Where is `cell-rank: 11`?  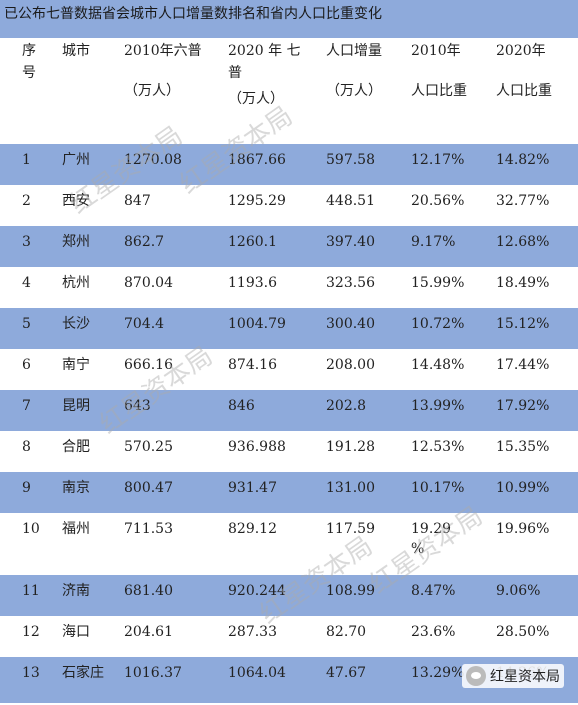
cell-rank: 11 is located at coordinates (31, 595).